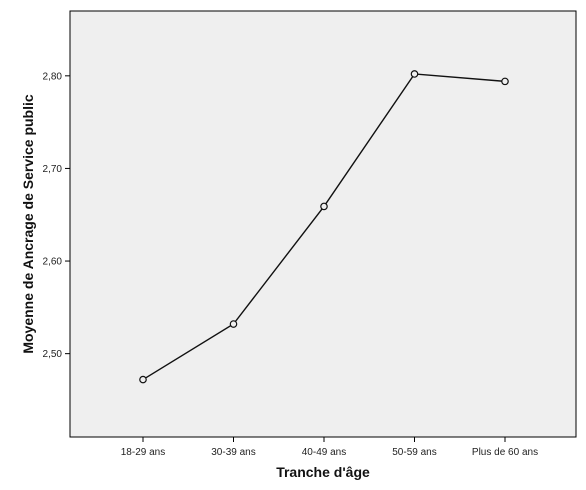 This screenshot has width=586, height=490. Describe the element at coordinates (324, 452) in the screenshot. I see `x-tick-label: 40-49 ans` at that location.